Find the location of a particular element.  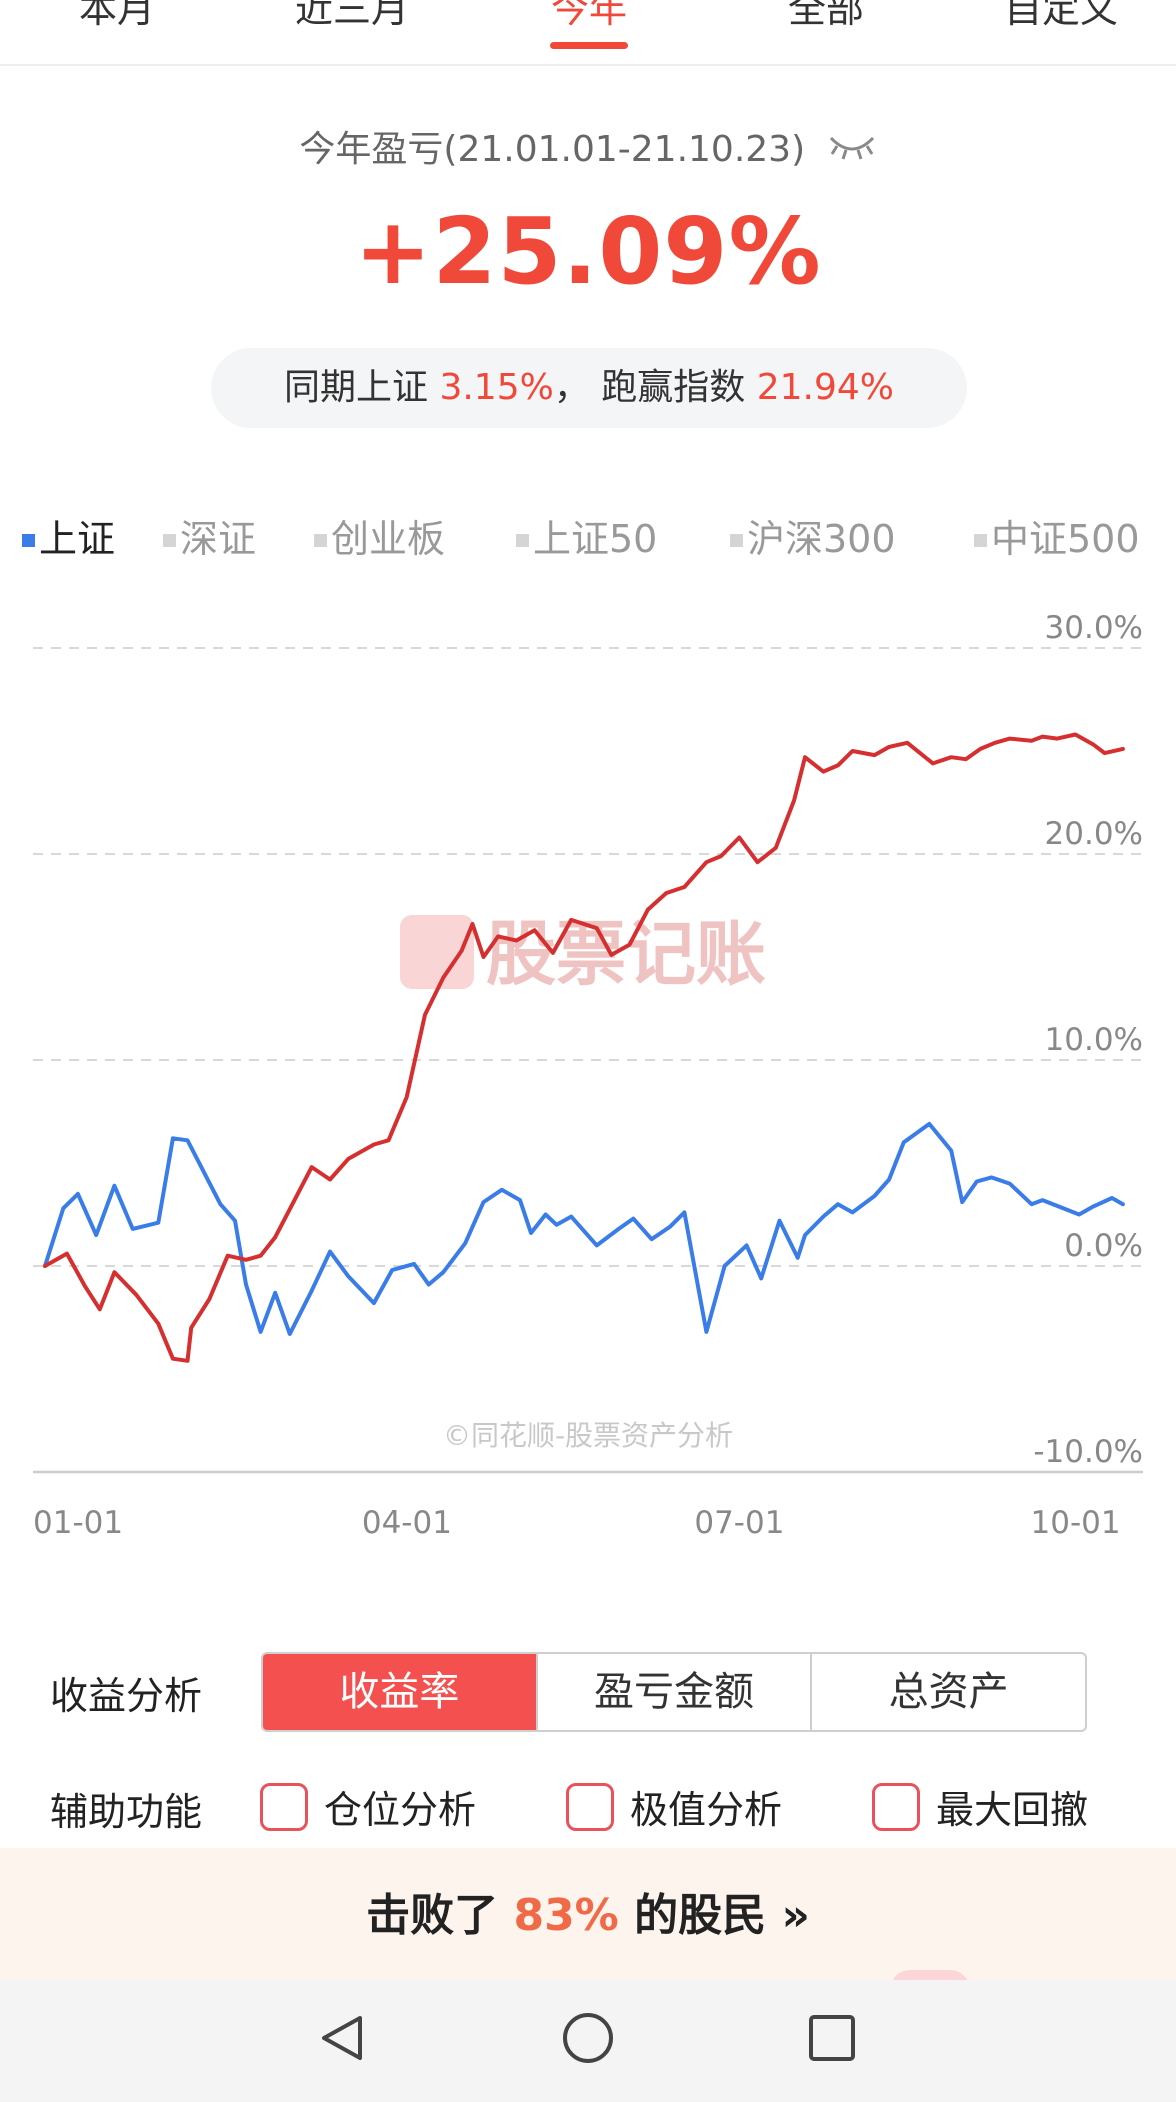

system-navbar is located at coordinates (588, 2041).